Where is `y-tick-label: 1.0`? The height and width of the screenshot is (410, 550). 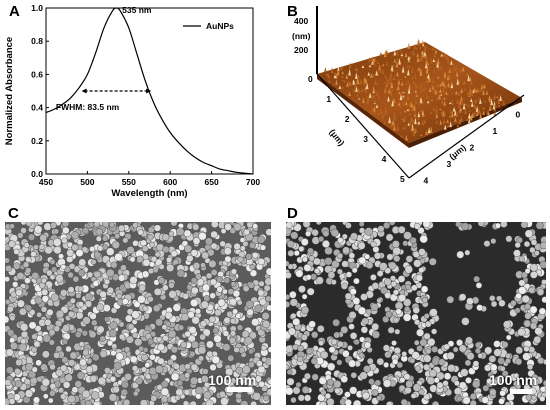 y-tick-label: 1.0 is located at coordinates (37, 8).